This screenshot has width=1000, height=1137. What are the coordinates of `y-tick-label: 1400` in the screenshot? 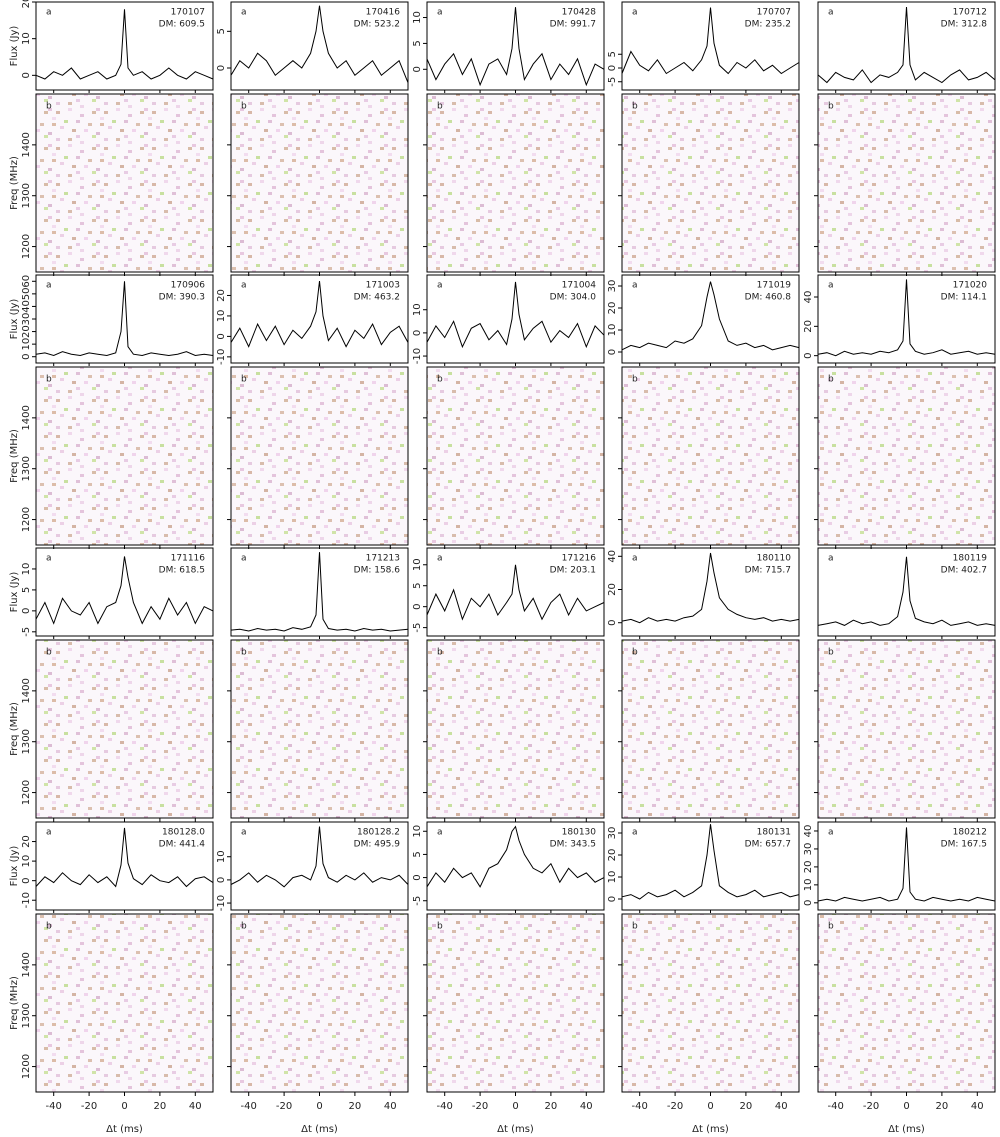 It's located at (26, 417).